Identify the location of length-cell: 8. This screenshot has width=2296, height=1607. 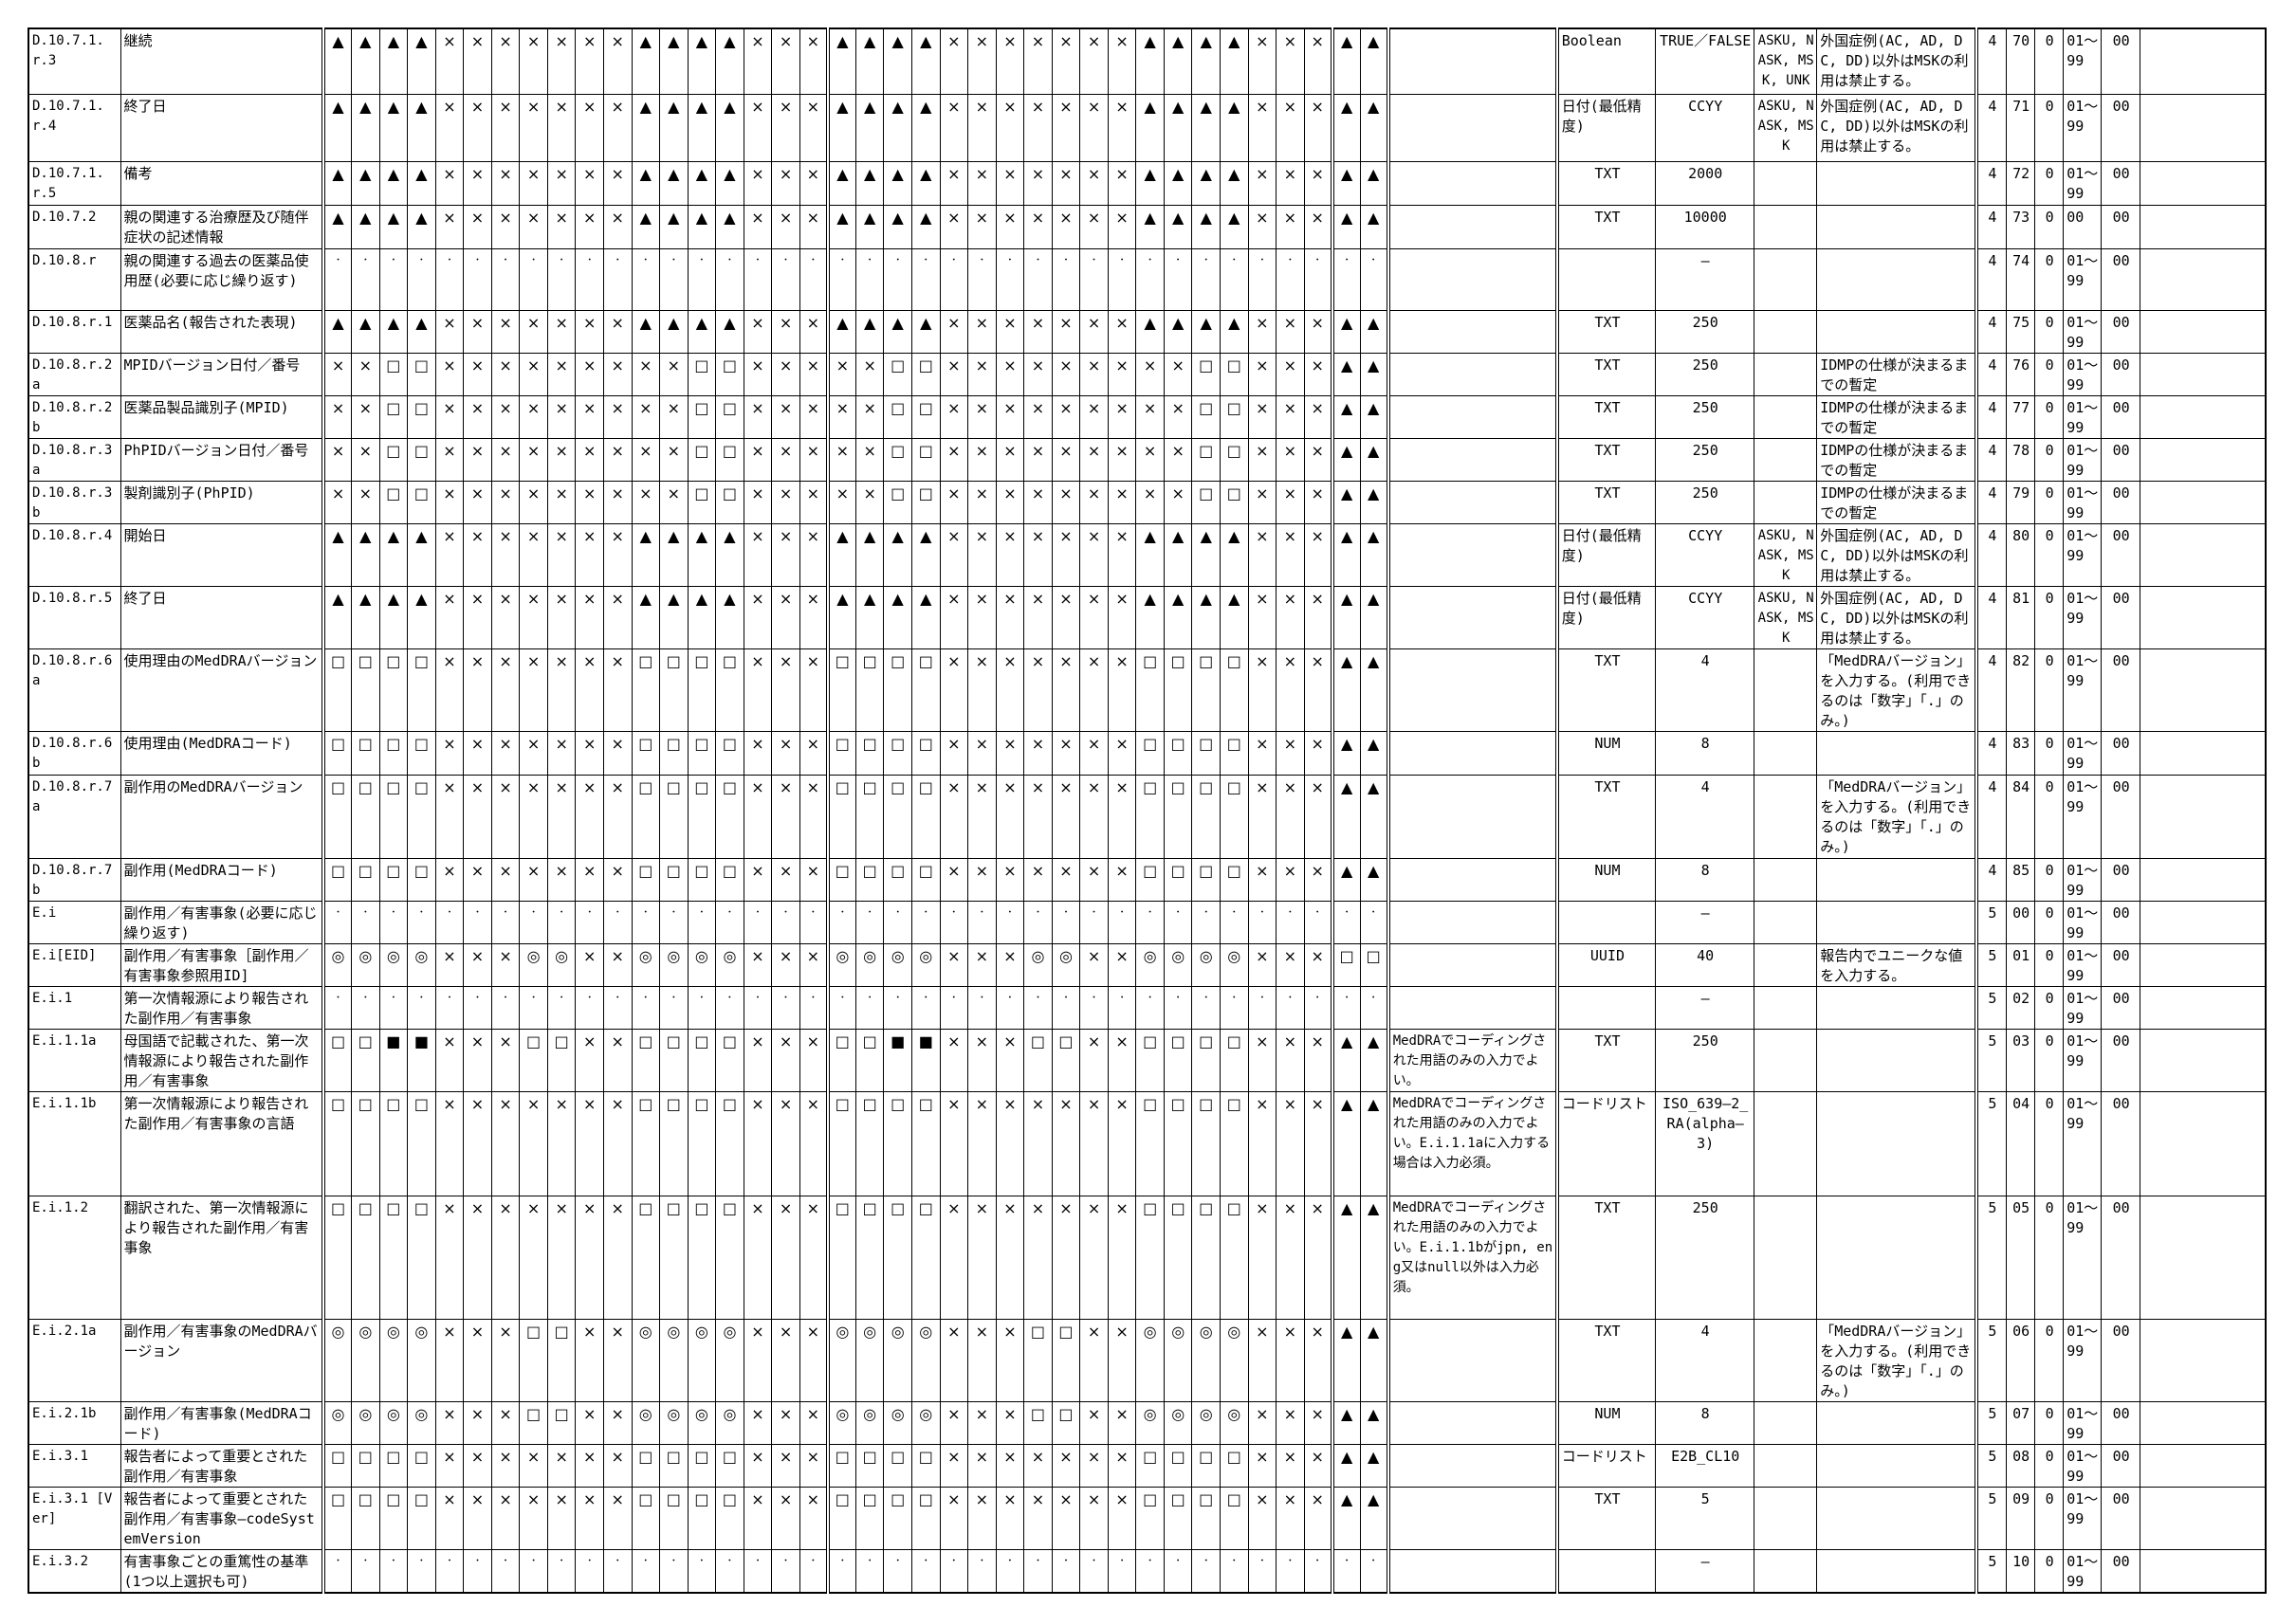
(1705, 879).